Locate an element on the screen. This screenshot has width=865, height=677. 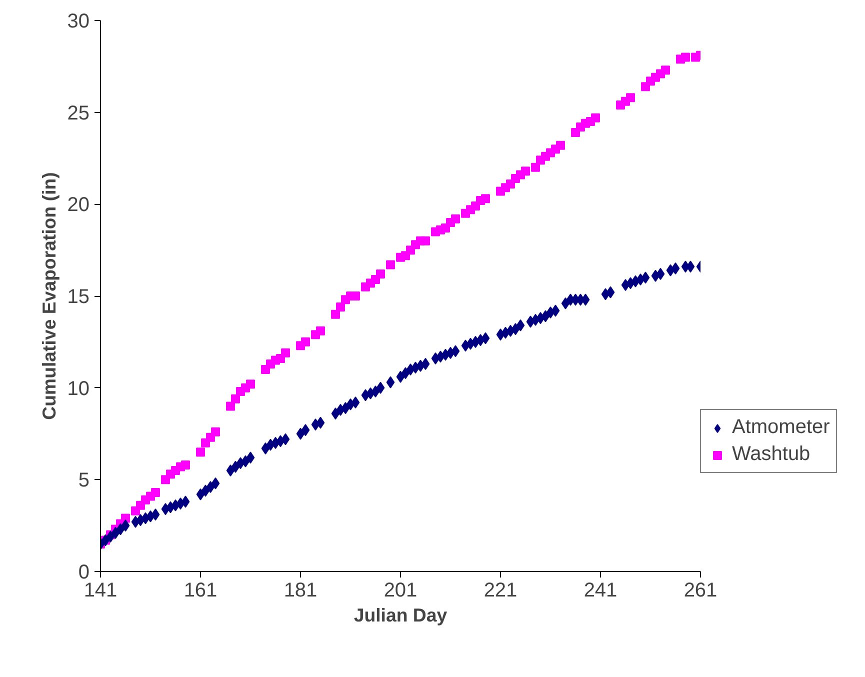
x-tick-label: 181 is located at coordinates (301, 591).